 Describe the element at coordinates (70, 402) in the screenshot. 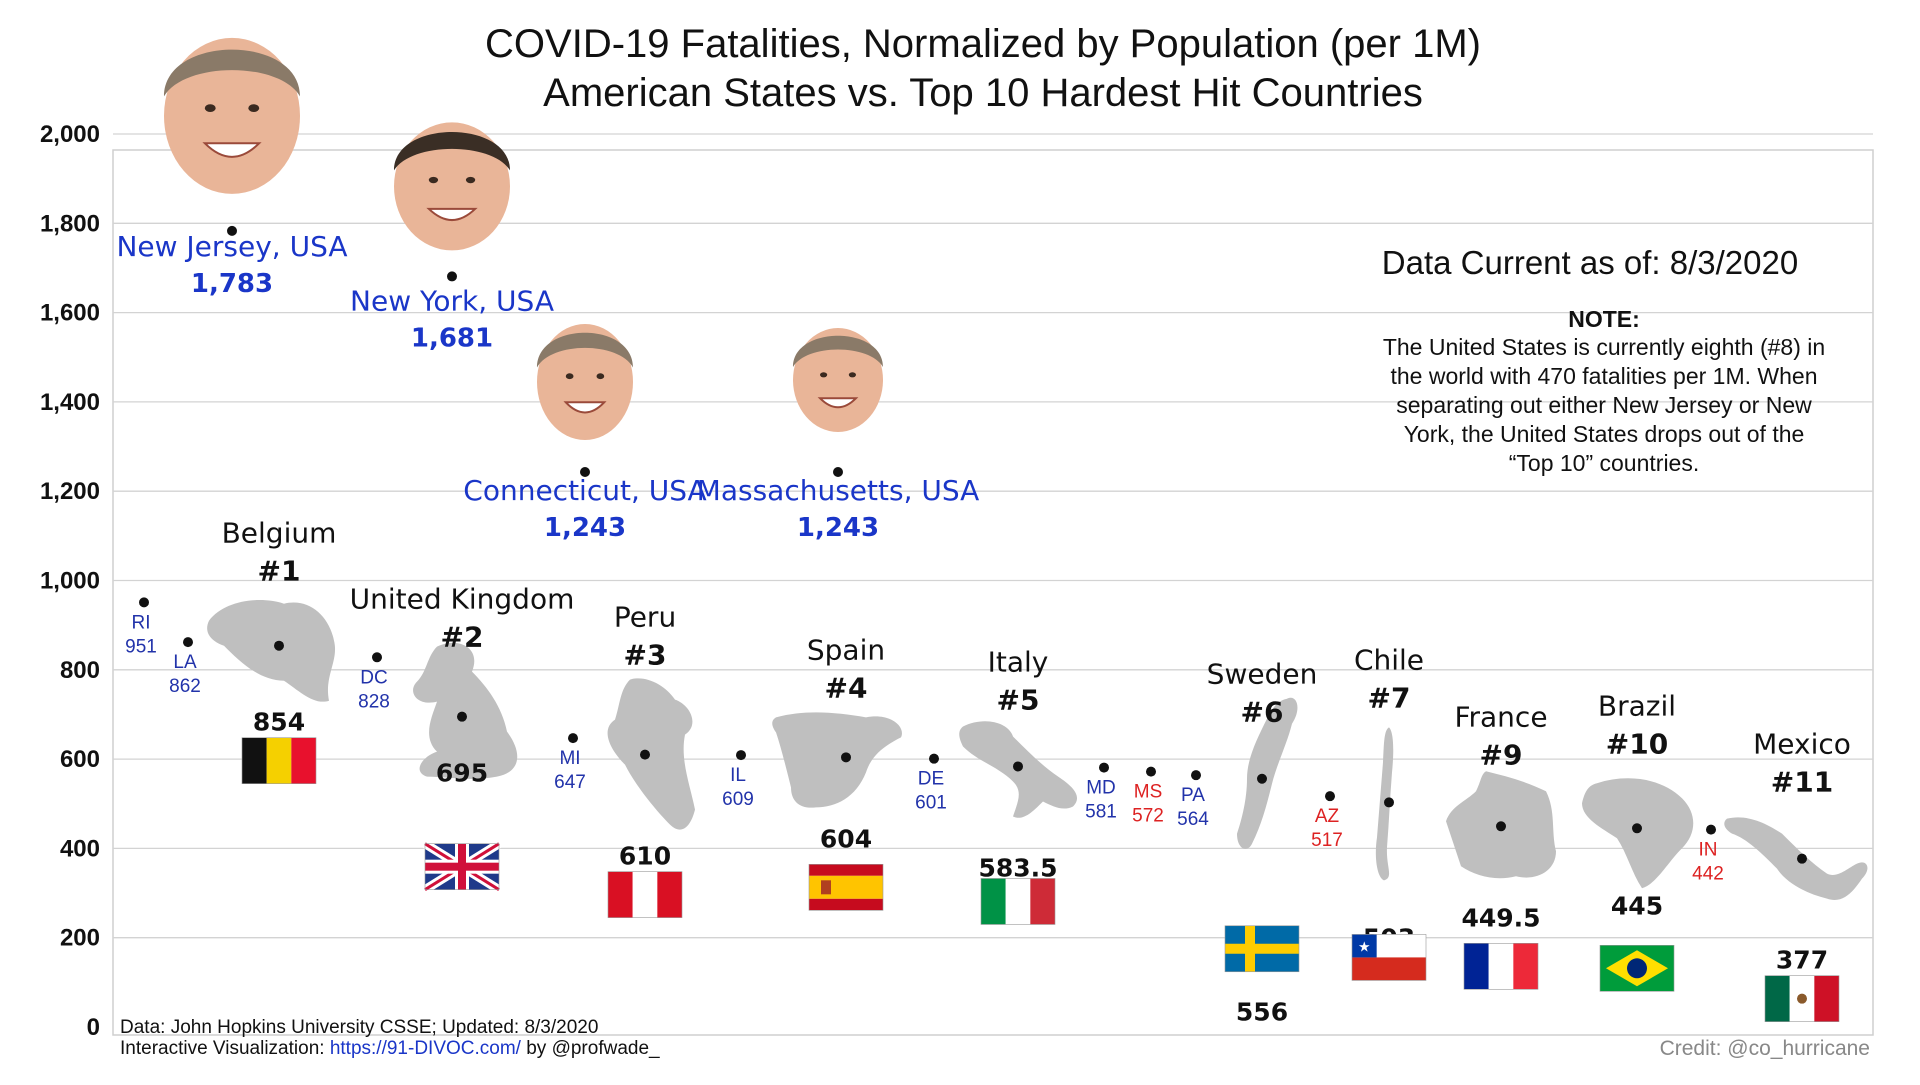

I see `y-tick-label: 1,400` at that location.